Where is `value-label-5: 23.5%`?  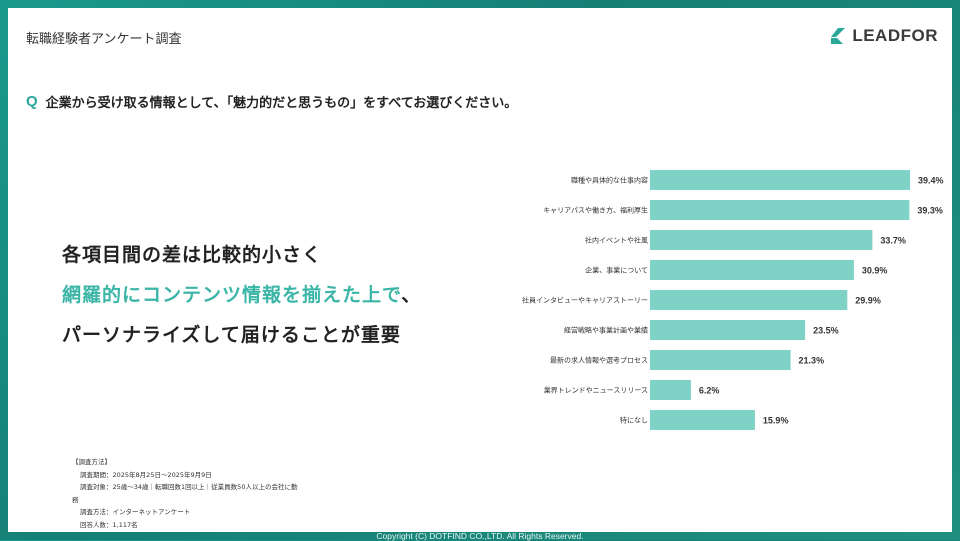 value-label-5: 23.5% is located at coordinates (826, 331).